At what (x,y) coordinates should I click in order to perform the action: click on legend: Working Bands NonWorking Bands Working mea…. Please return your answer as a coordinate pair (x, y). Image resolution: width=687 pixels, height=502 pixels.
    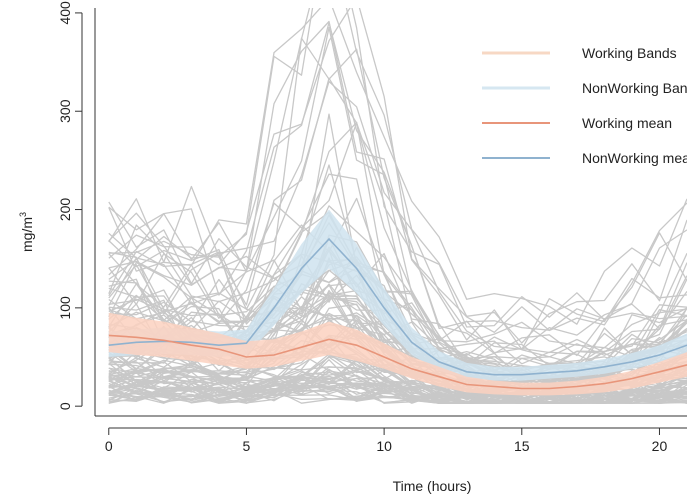
    Looking at the image, I should click on (584, 105).